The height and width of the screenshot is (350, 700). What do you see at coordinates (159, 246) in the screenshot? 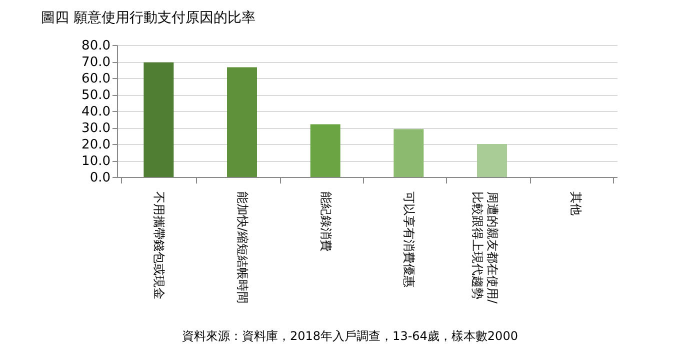
I see `x-tick-label: 不用攜帶錢包或現金` at bounding box center [159, 246].